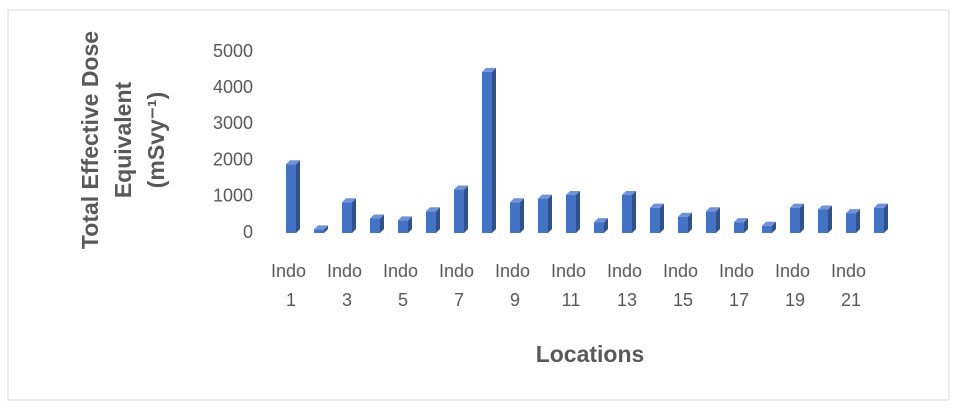 This screenshot has height=413, width=958. I want to click on x-tick-label: Indo 5, so click(403, 285).